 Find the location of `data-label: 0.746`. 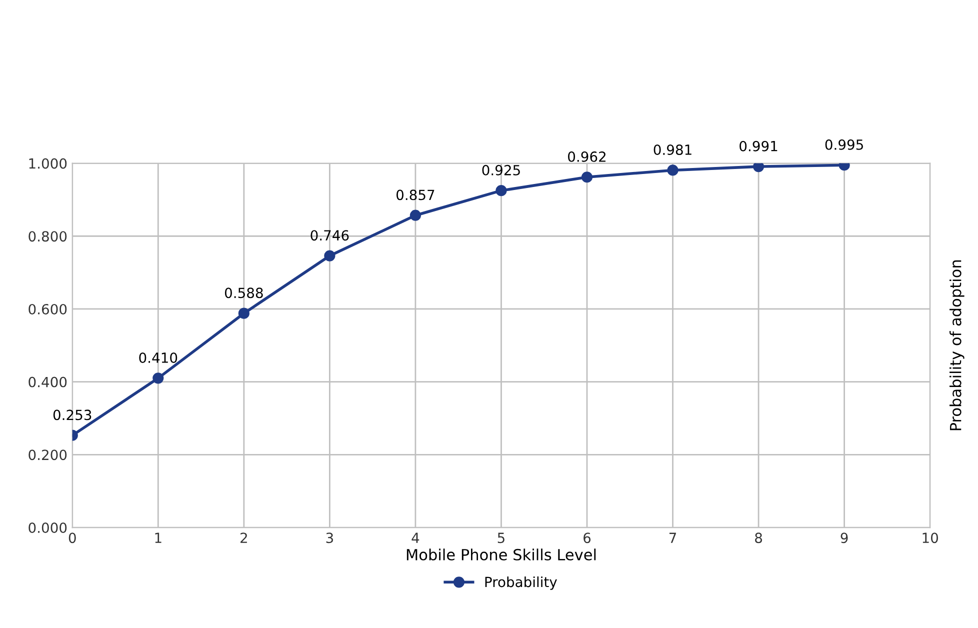

data-label: 0.746 is located at coordinates (329, 235).